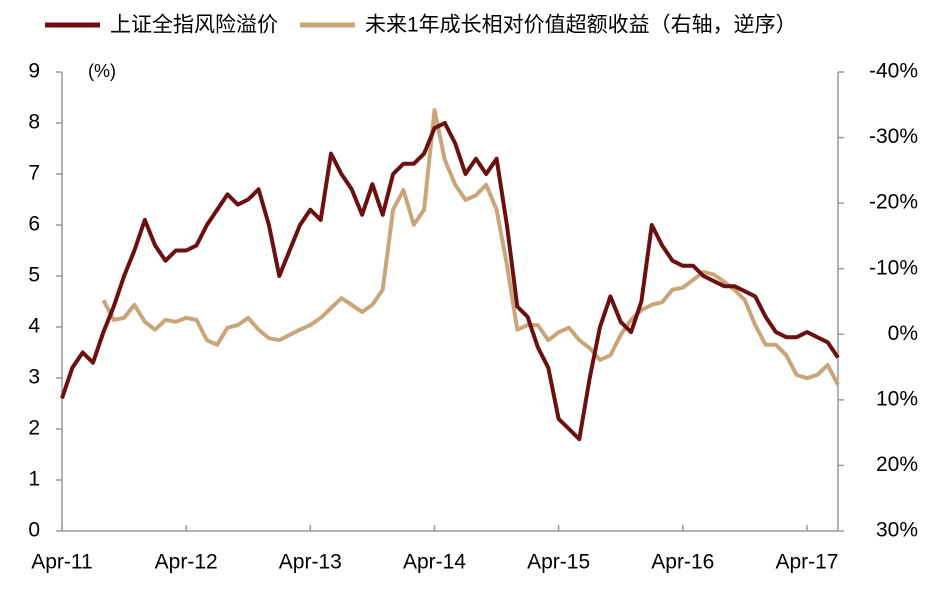  Describe the element at coordinates (893, 136) in the screenshot. I see `y2-tick-label: -30%` at that location.